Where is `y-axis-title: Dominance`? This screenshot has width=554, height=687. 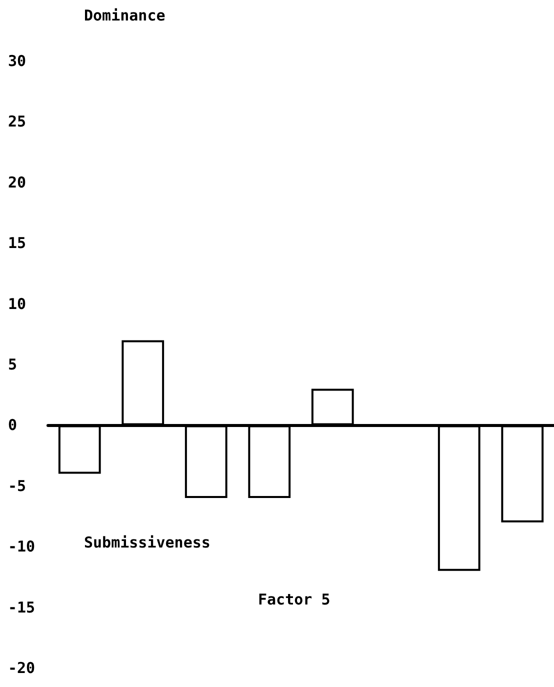
y-axis-title: Dominance is located at coordinates (125, 15).